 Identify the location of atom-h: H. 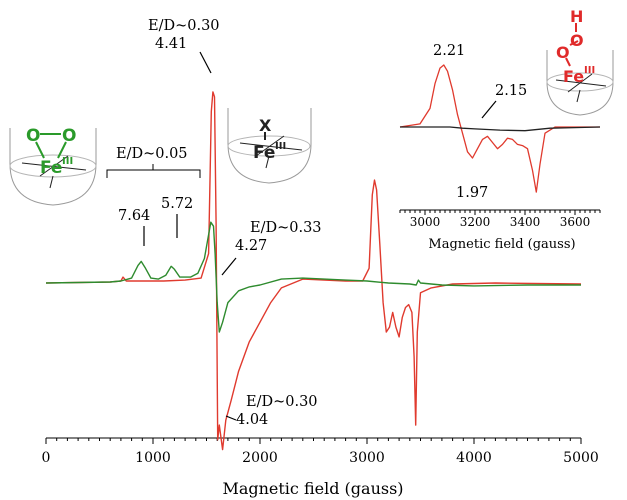
(576, 16).